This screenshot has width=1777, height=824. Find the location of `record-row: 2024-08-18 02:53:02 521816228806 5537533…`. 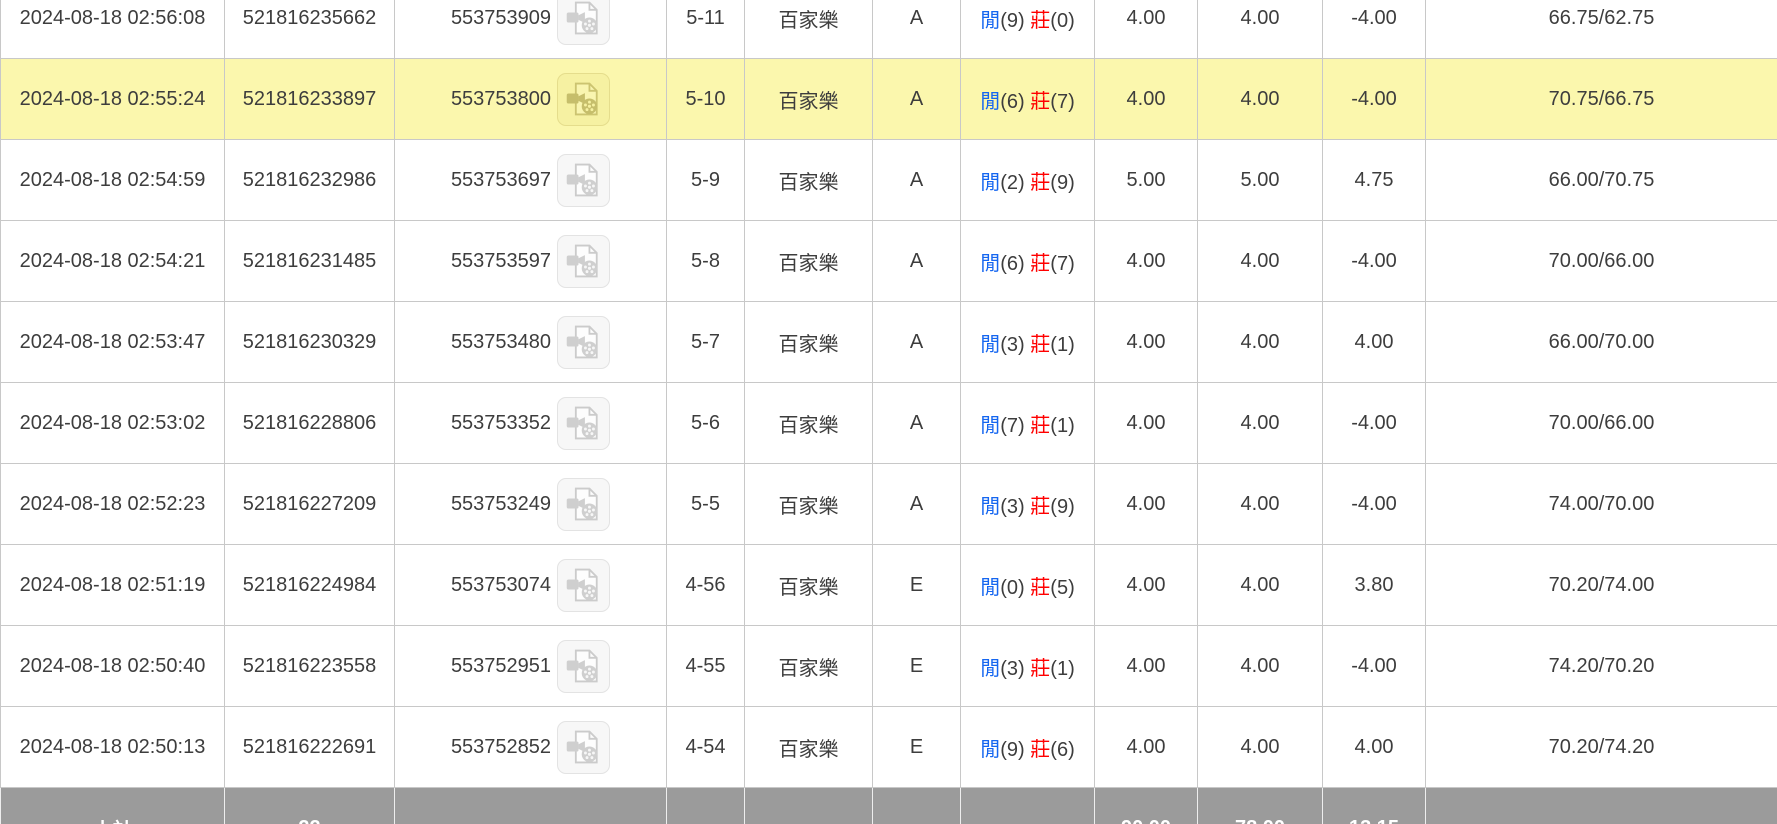

record-row: 2024-08-18 02:53:02 521816228806 5537533… is located at coordinates (888, 423).